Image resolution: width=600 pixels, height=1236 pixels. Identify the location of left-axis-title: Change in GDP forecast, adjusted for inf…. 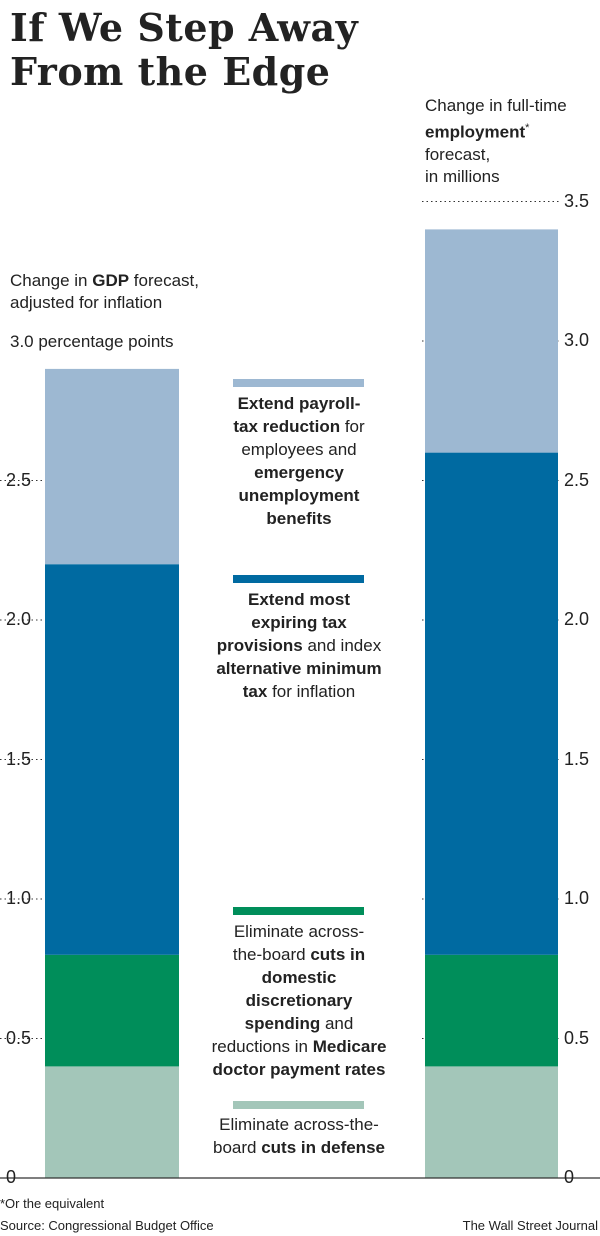
(104, 292).